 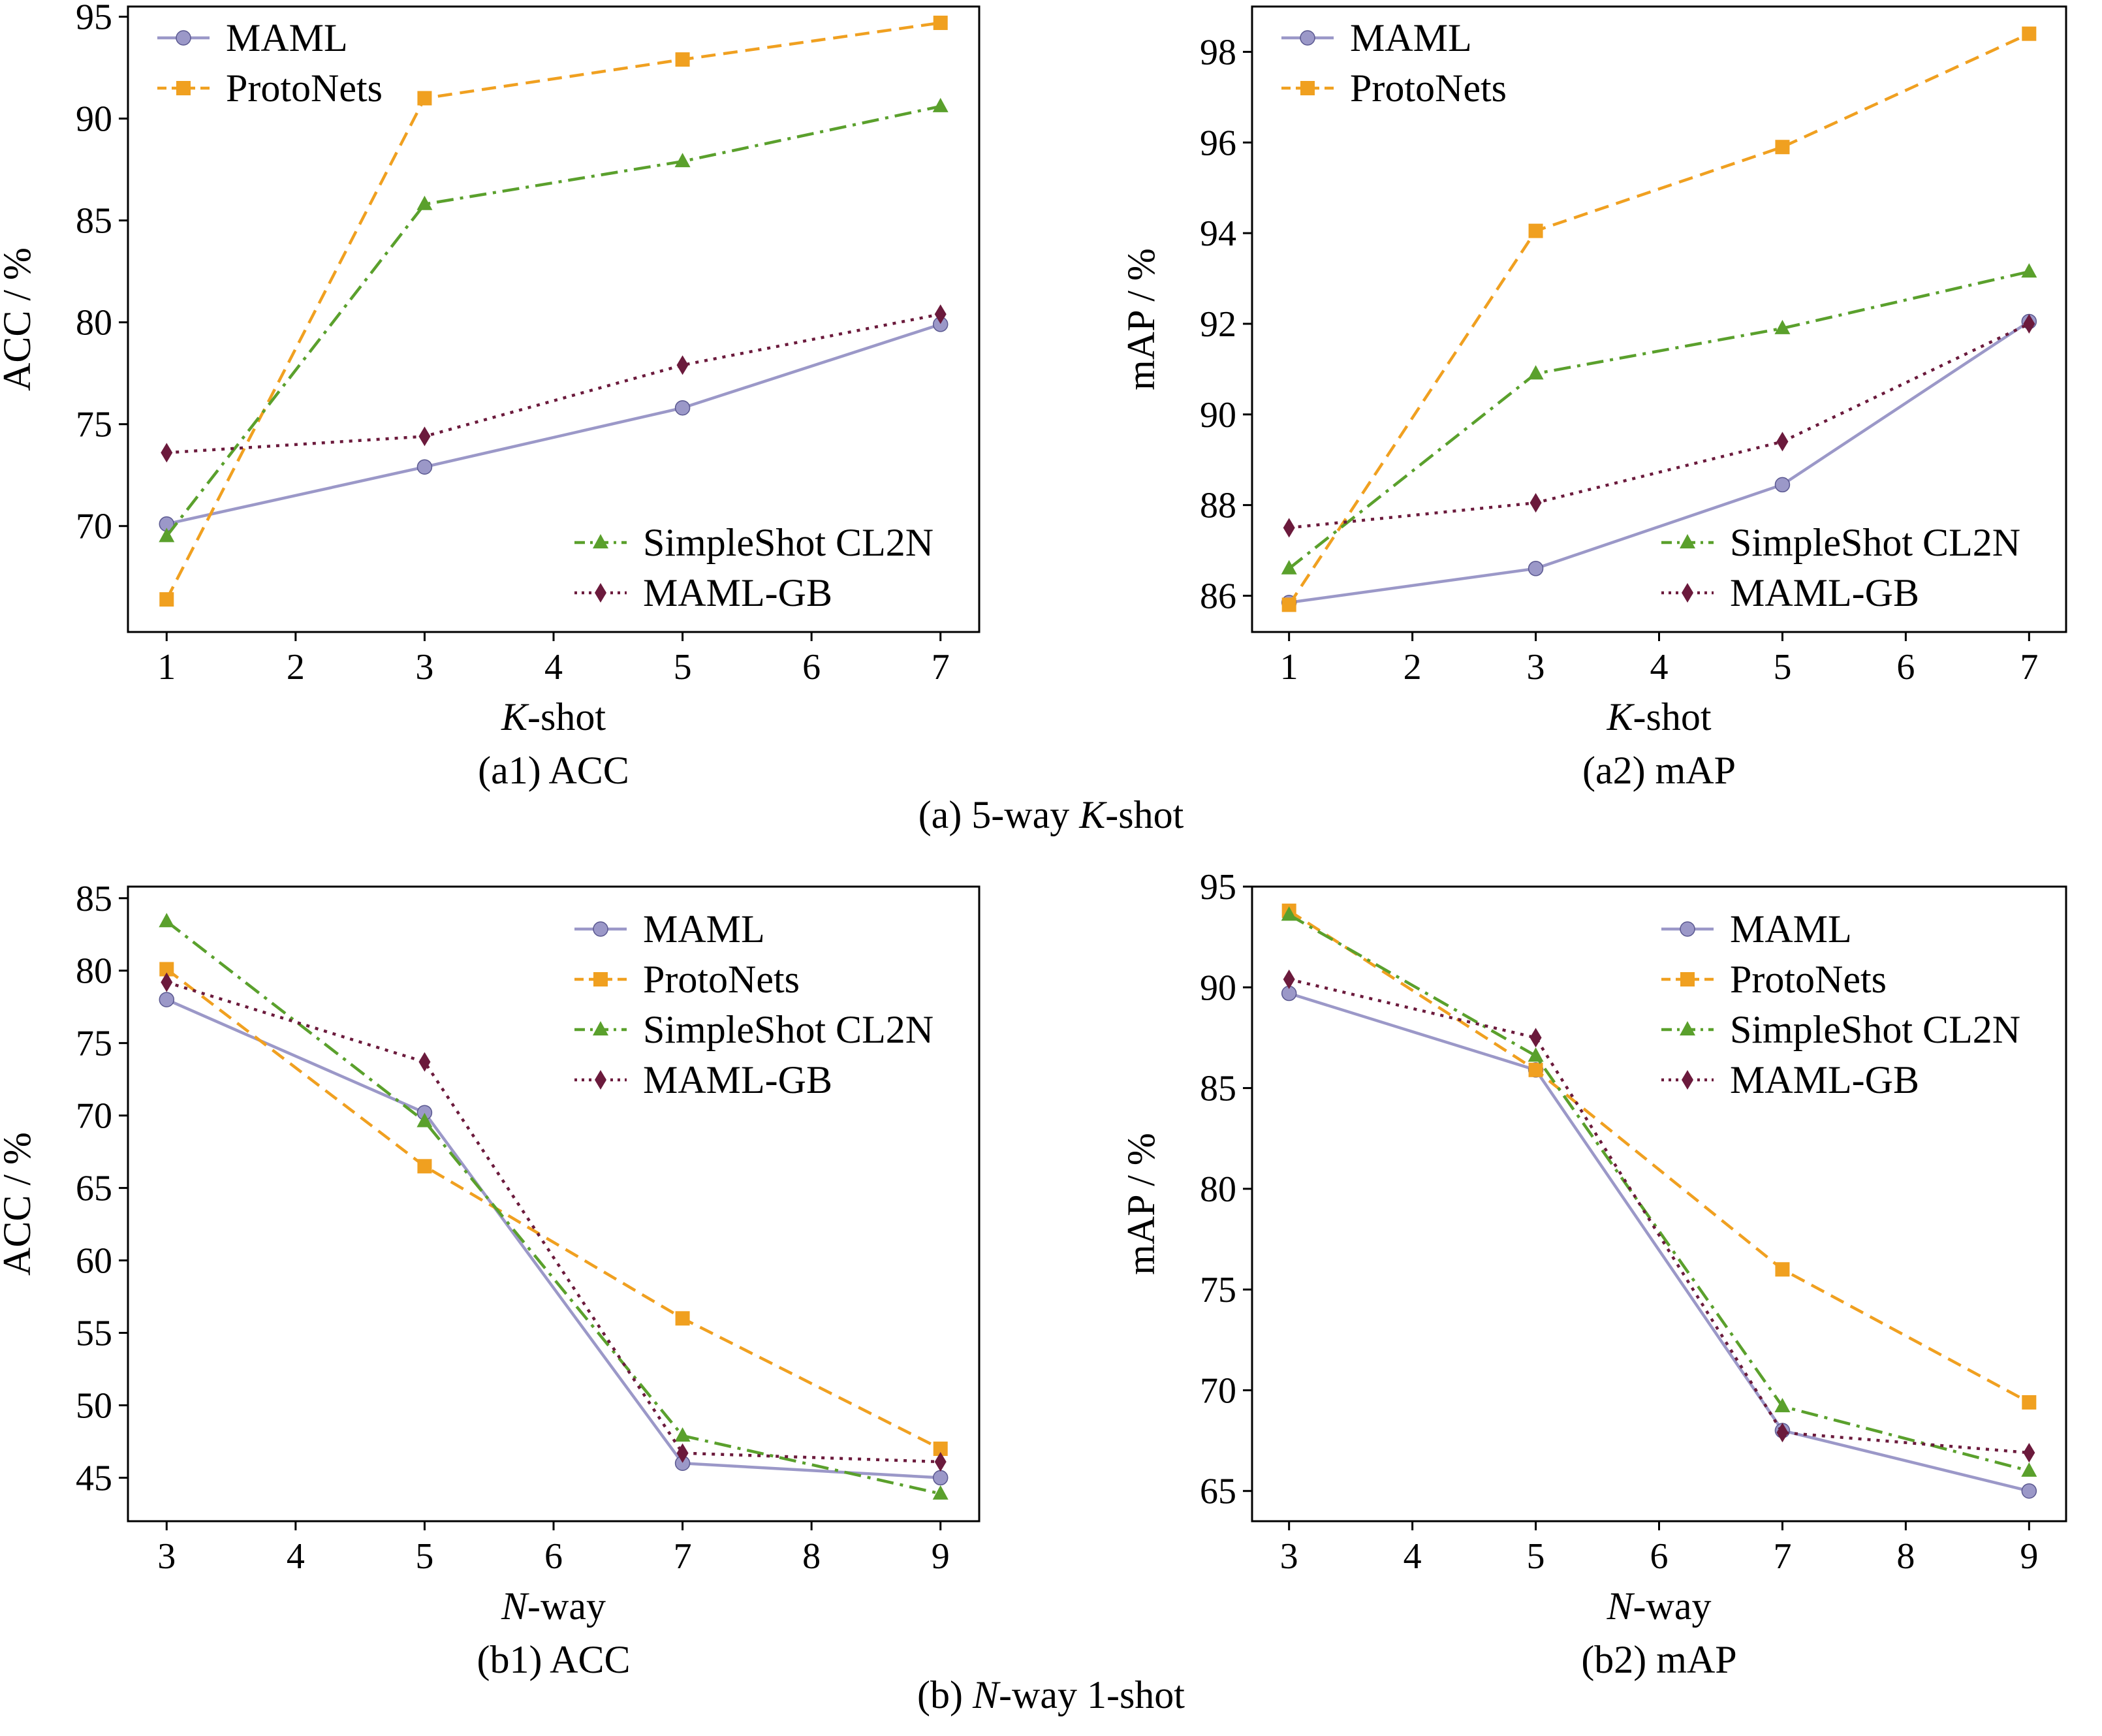 What do you see at coordinates (1218, 1089) in the screenshot?
I see `y-tick-label: 85` at bounding box center [1218, 1089].